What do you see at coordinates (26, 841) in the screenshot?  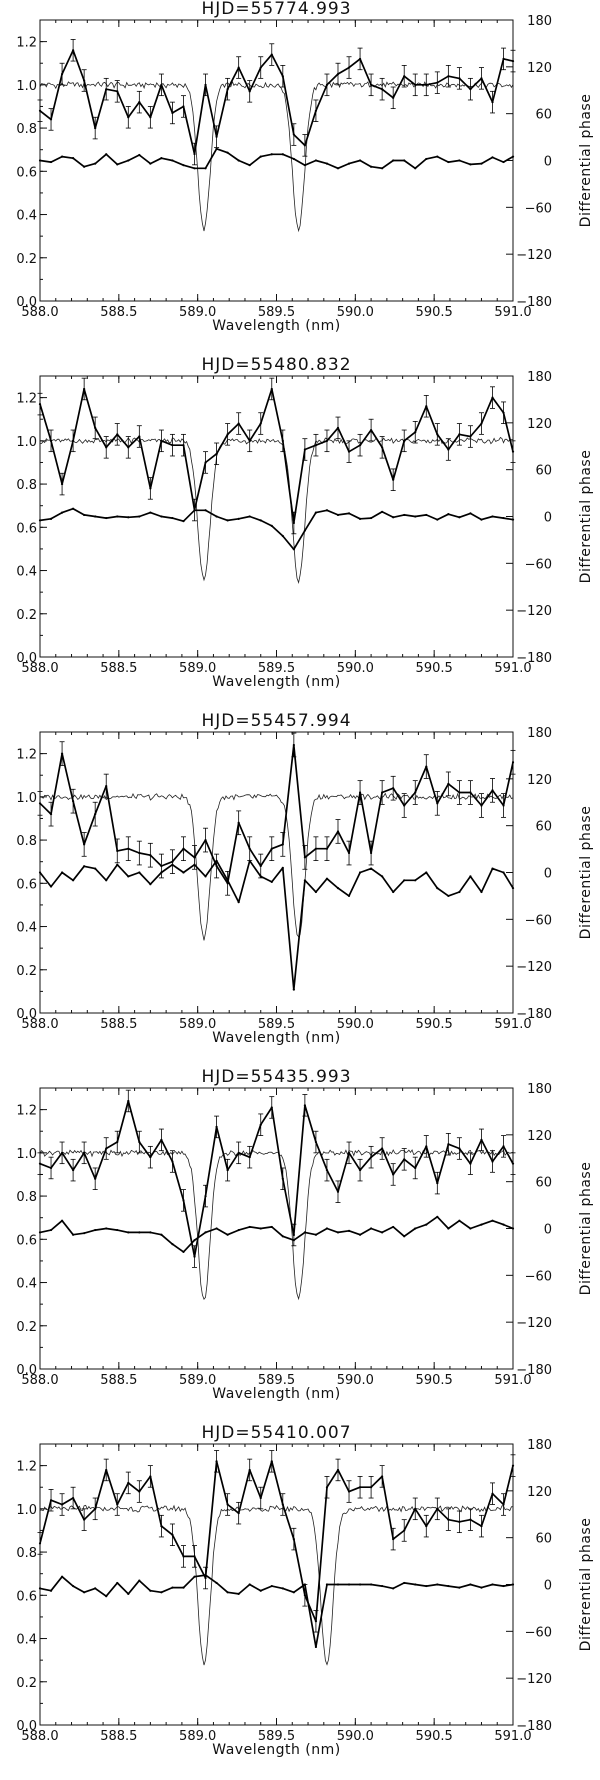 I see `y-tick-label: 0.8` at bounding box center [26, 841].